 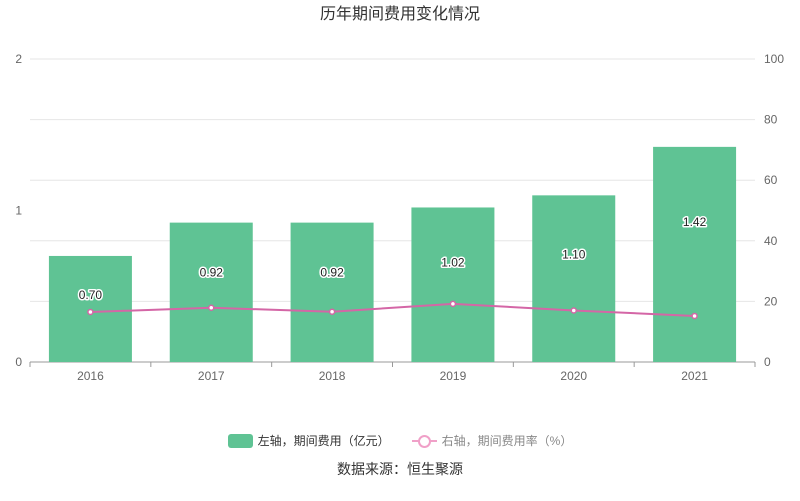 I want to click on bar-data-label: 1.10, so click(x=574, y=254).